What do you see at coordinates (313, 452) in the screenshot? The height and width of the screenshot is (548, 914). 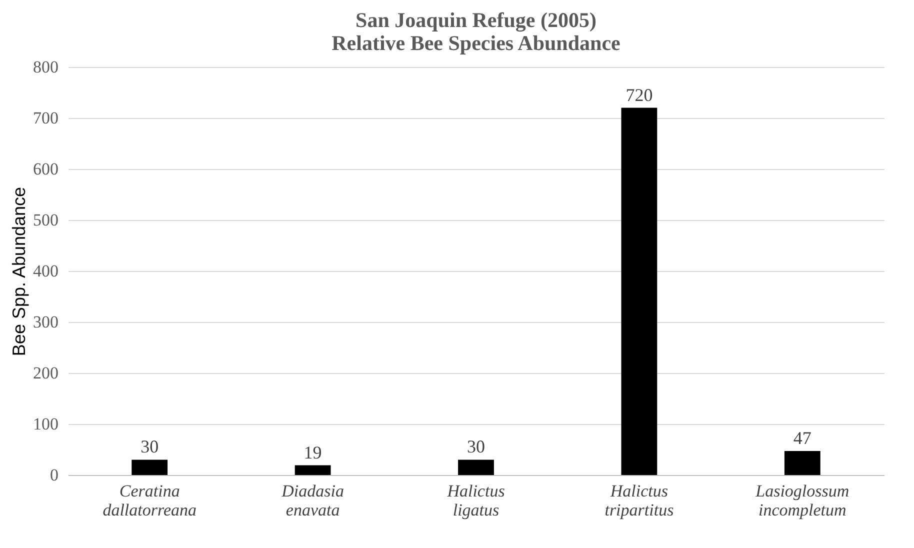 I see `data-label: 19` at bounding box center [313, 452].